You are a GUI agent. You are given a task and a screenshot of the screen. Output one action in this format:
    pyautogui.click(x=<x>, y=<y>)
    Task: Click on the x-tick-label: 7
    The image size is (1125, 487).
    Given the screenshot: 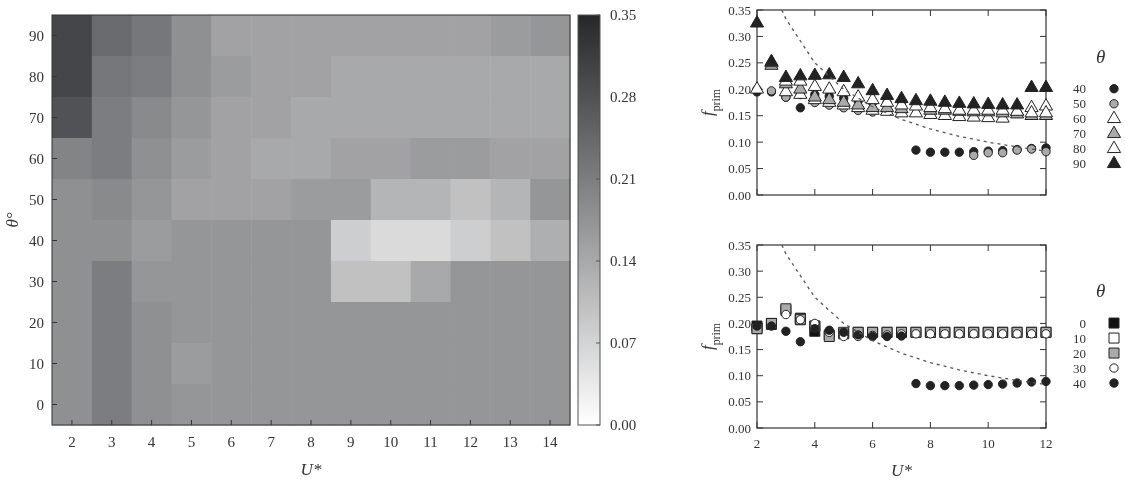 What is the action you would take?
    pyautogui.click(x=271, y=442)
    